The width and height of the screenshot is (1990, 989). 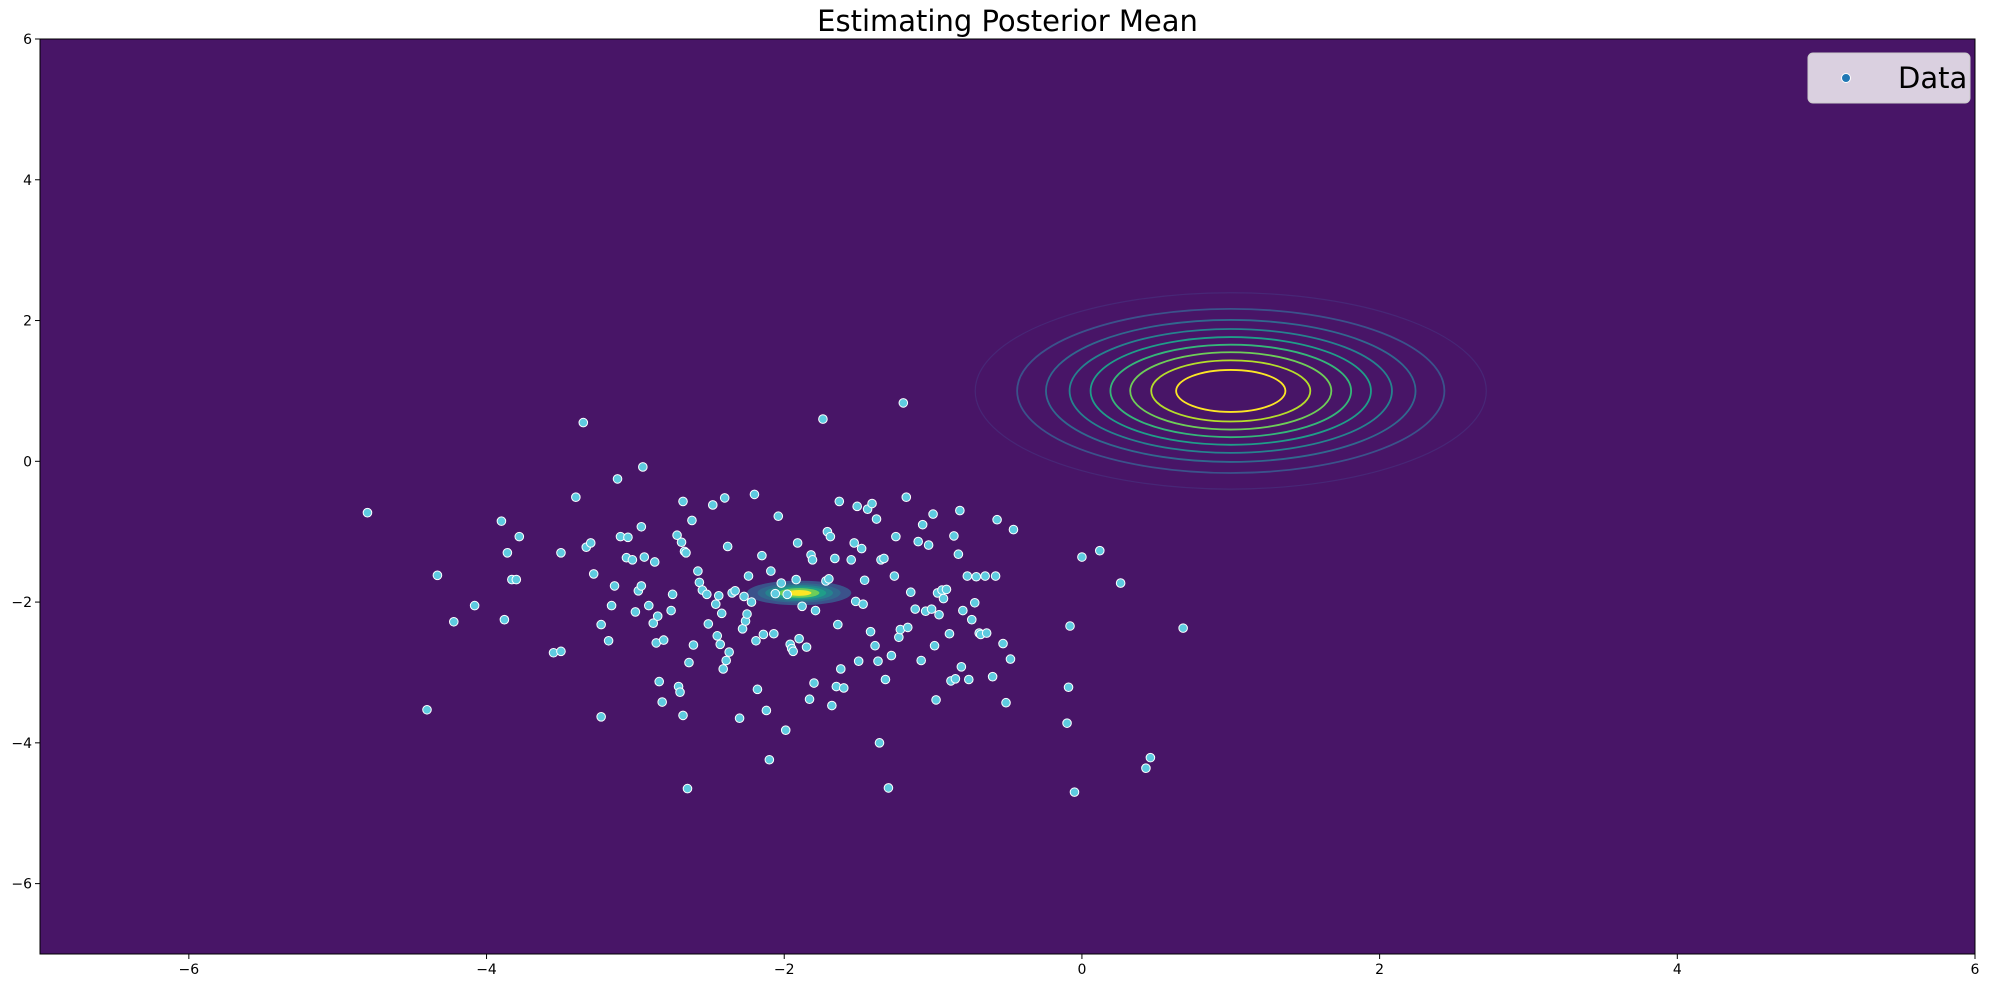 What do you see at coordinates (27, 40) in the screenshot?
I see `y-tick-label: 6` at bounding box center [27, 40].